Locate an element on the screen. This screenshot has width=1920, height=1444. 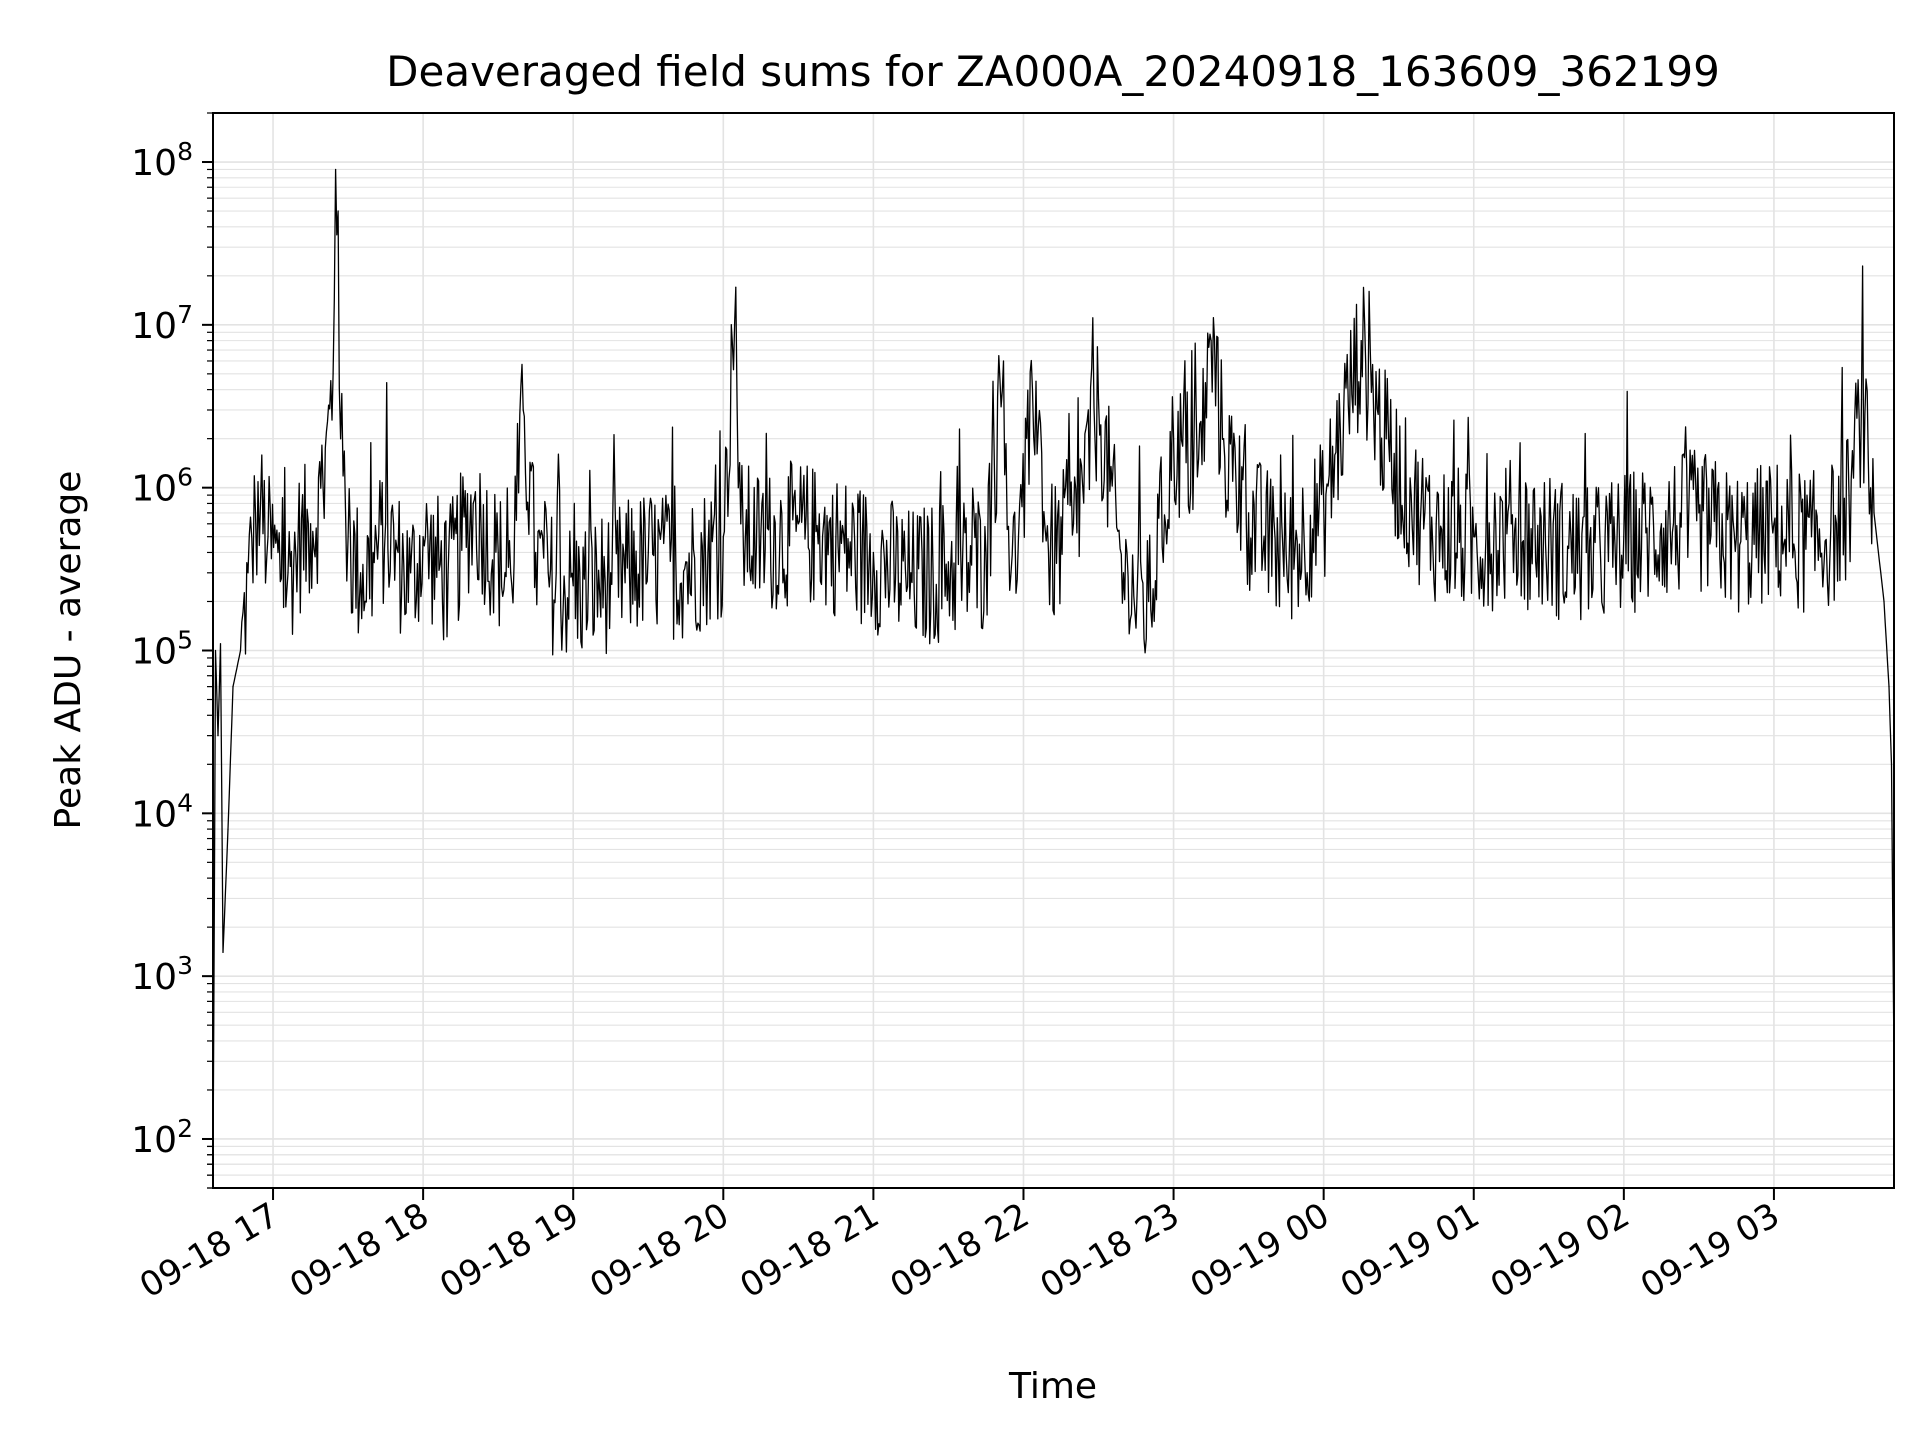
y-tick-label: 10⁸ is located at coordinates (162, 160).